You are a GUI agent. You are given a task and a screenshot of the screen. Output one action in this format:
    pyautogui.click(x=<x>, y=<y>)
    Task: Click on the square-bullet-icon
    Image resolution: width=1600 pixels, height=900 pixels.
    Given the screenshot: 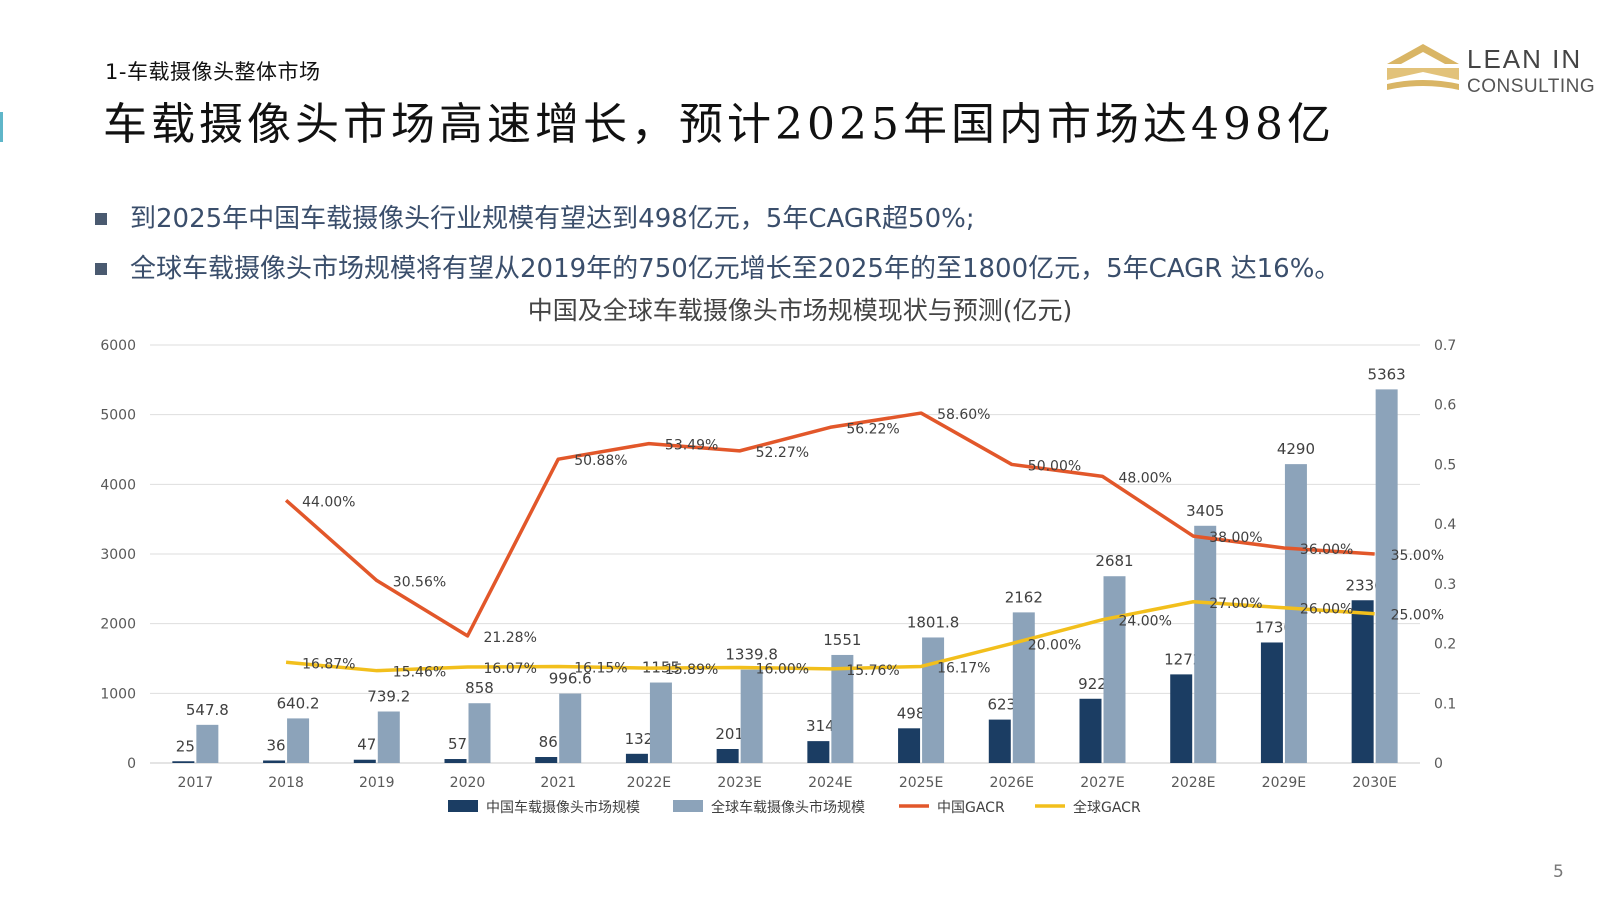 What is the action you would take?
    pyautogui.click(x=101, y=219)
    